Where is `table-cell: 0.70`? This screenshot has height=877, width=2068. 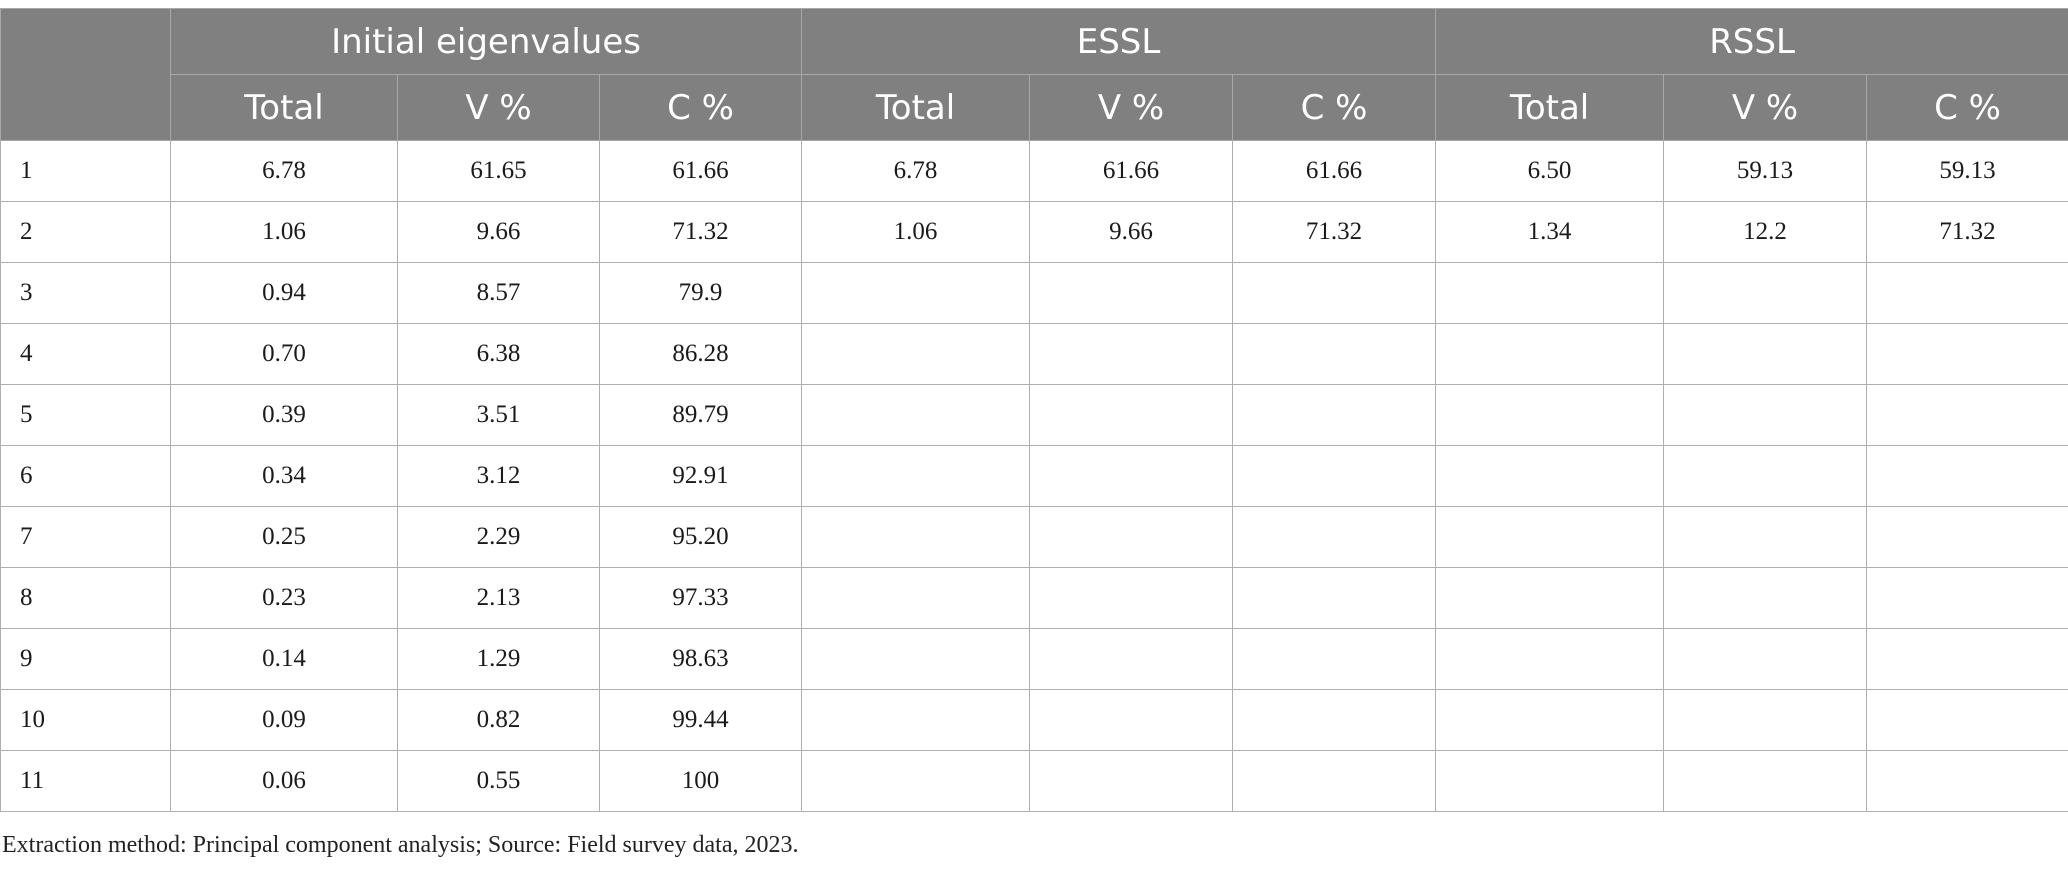 table-cell: 0.70 is located at coordinates (284, 354).